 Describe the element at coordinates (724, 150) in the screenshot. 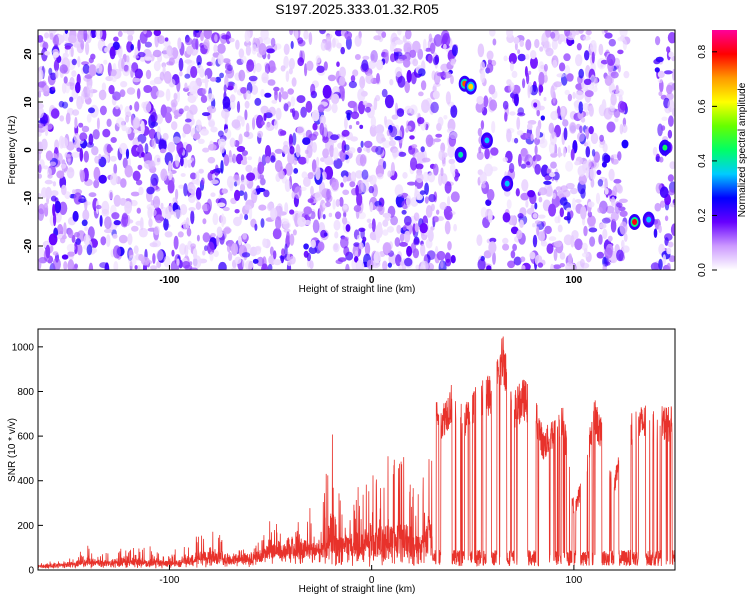

I see `colorbar-gradient` at that location.